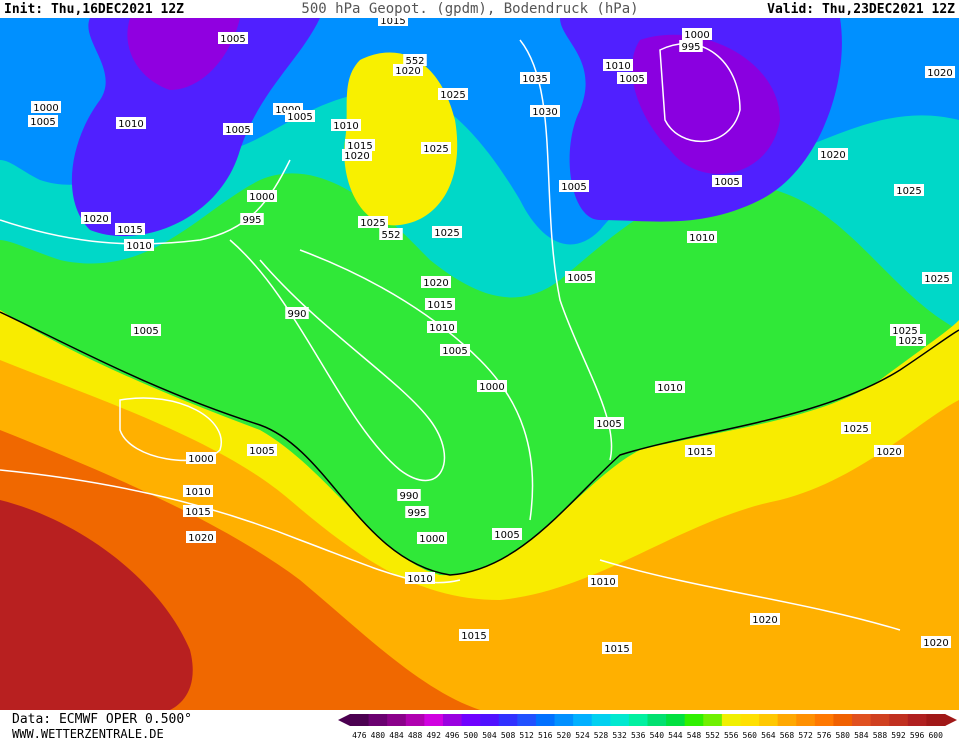 This screenshot has height=745, width=959. What do you see at coordinates (102, 719) in the screenshot?
I see `data-source: Data: ECMWF OPER 0.500°` at bounding box center [102, 719].